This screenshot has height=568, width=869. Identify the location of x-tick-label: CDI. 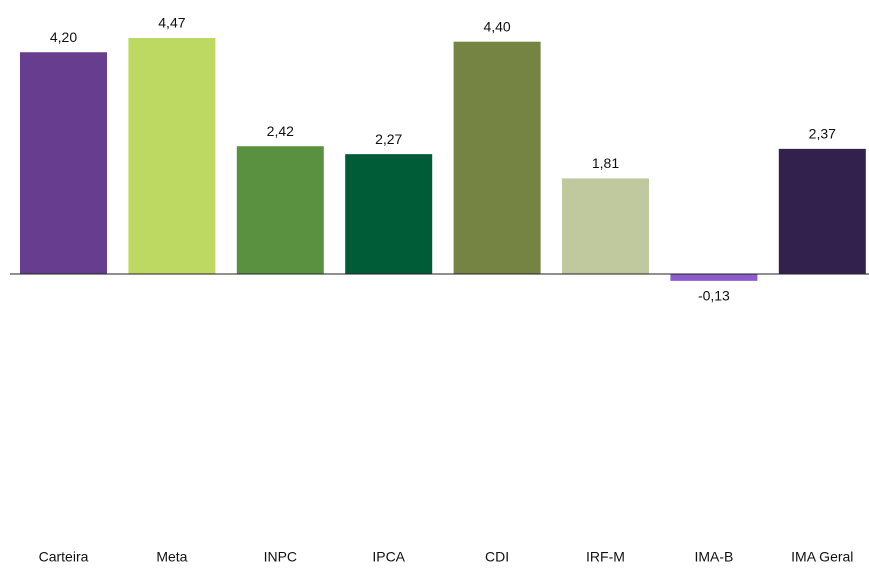
(497, 557).